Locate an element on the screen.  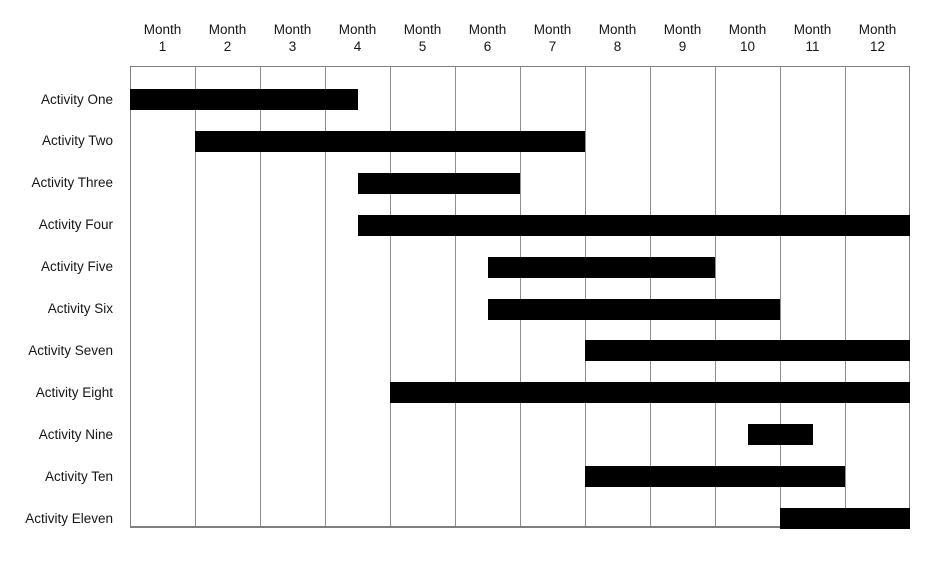
month-number: 8 is located at coordinates (617, 46).